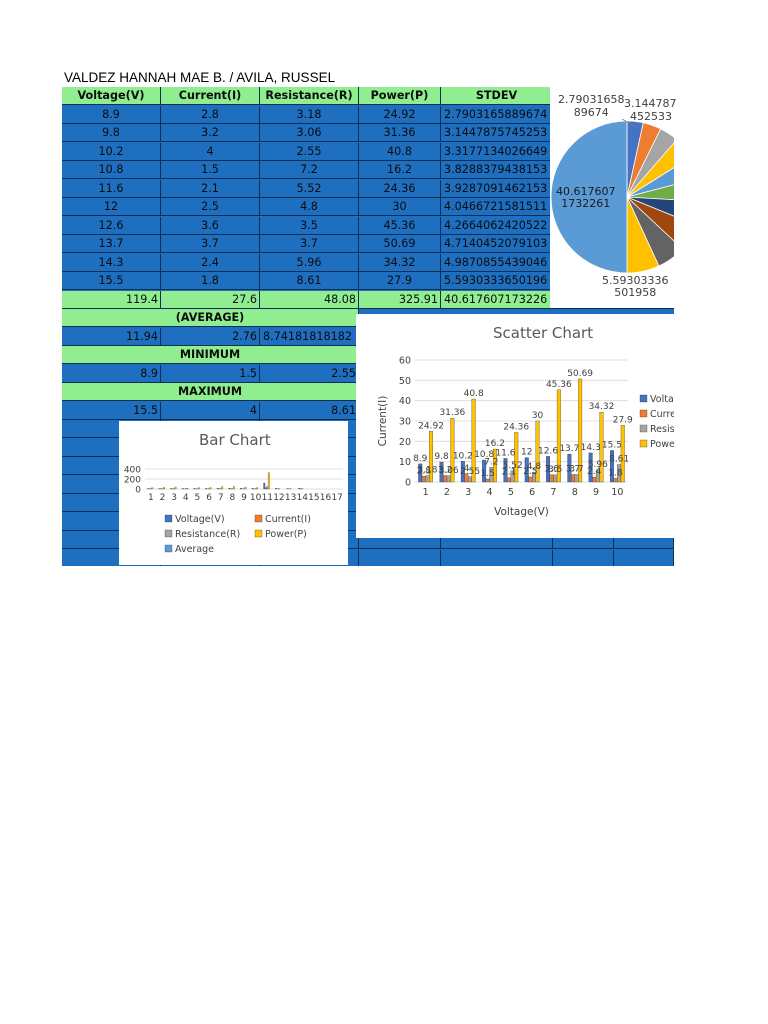 The width and height of the screenshot is (768, 1024). I want to click on x-tick-label: 16, so click(326, 498).